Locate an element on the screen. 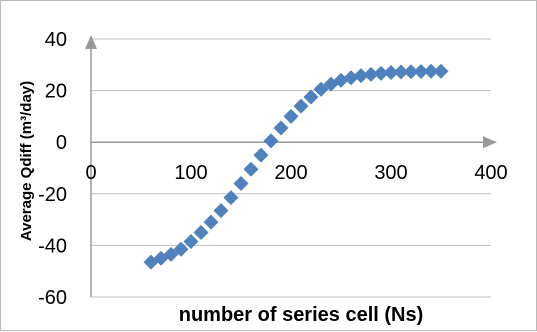  x-tick-label: 200 is located at coordinates (290, 173).